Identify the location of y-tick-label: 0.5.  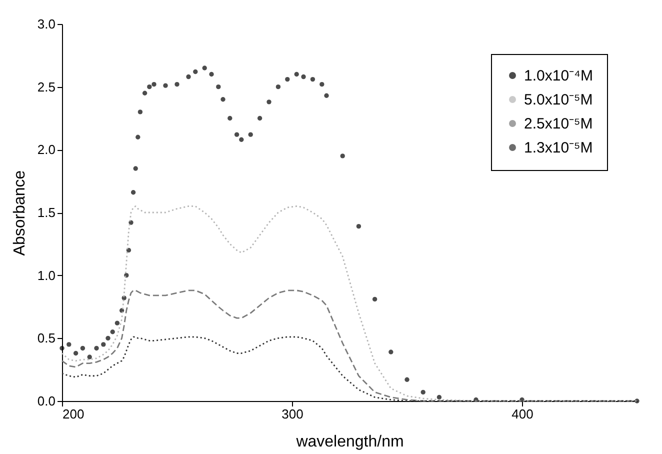
(46, 338).